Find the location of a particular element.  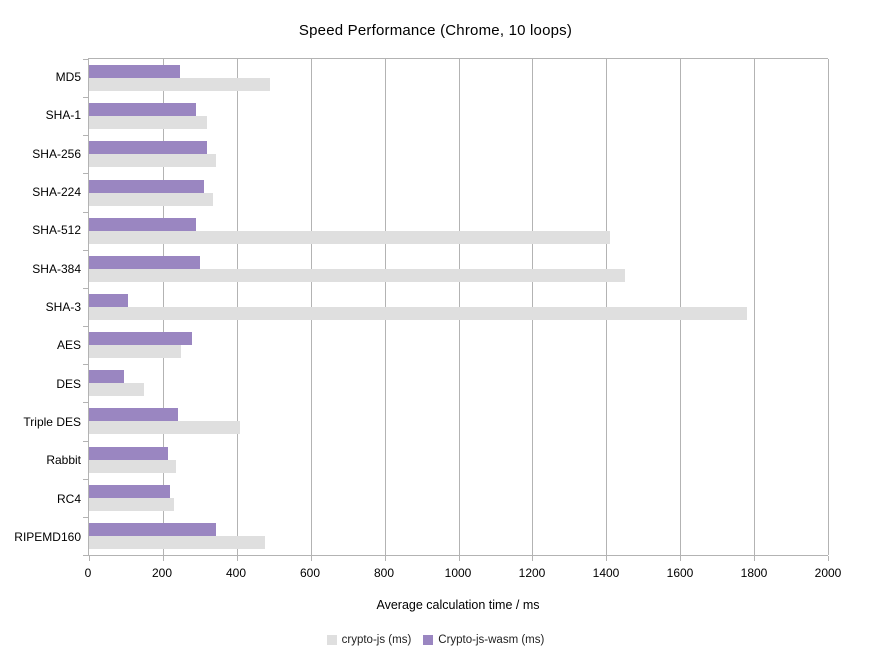

x-tick-label-1400: 1400 is located at coordinates (606, 573).